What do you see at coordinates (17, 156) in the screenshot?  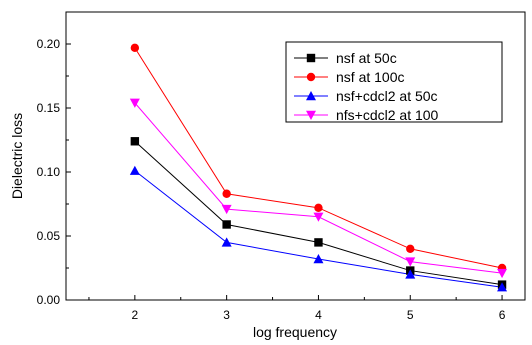 I see `y-axis-title: Dielectric loss` at bounding box center [17, 156].